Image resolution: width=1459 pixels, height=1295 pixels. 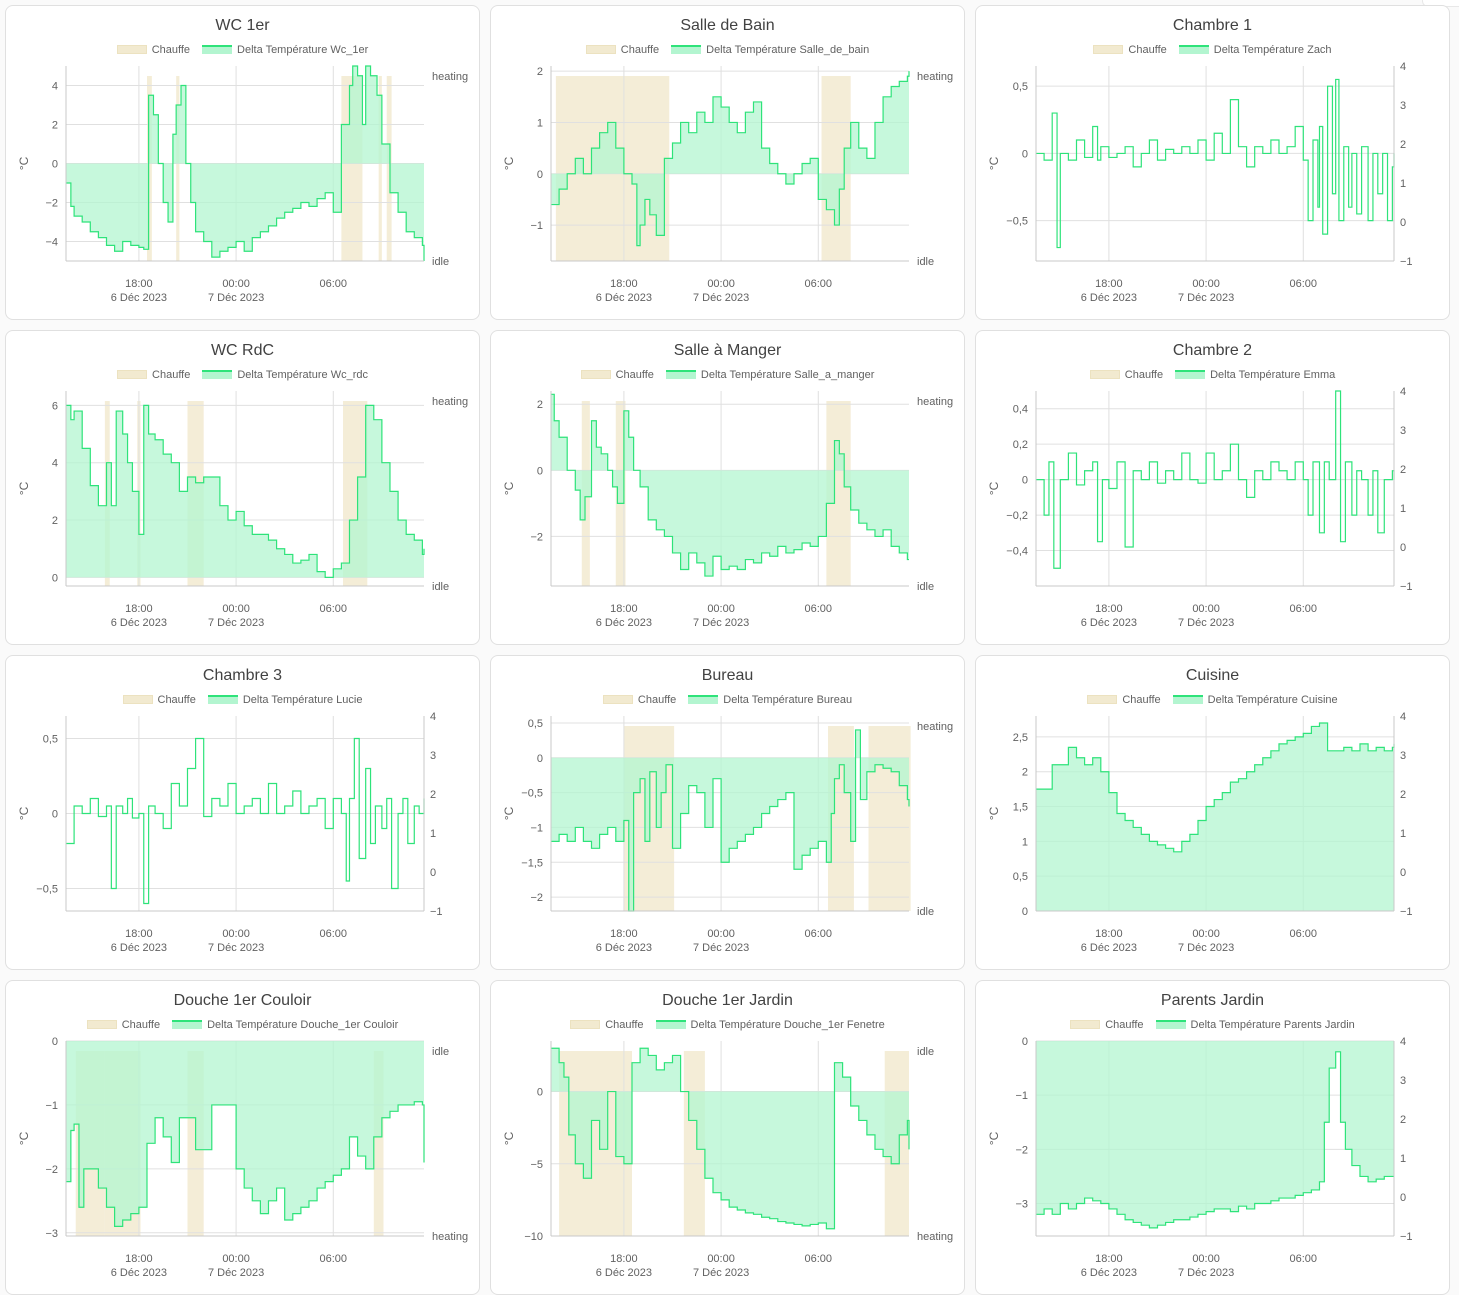 What do you see at coordinates (770, 50) in the screenshot?
I see `legend-item-delta: Delta Température Salle_de_bain` at bounding box center [770, 50].